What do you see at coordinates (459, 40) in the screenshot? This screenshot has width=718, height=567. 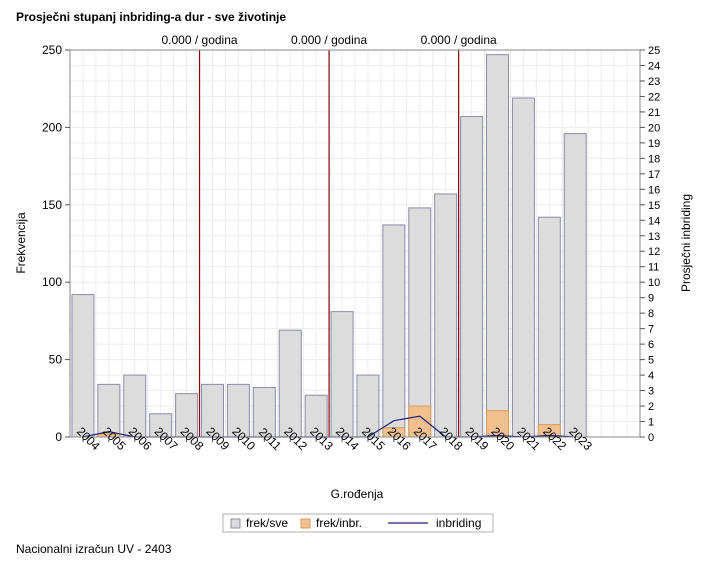 I see `reference-label-3: 0.000 / godina` at bounding box center [459, 40].